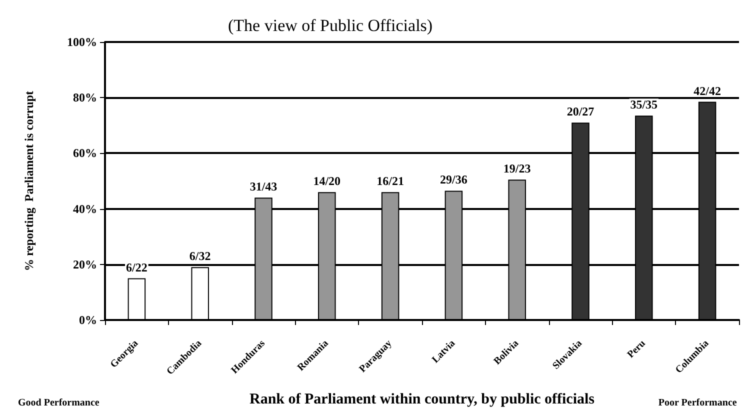  What do you see at coordinates (327, 181) in the screenshot?
I see `data-label: 14/20` at bounding box center [327, 181].